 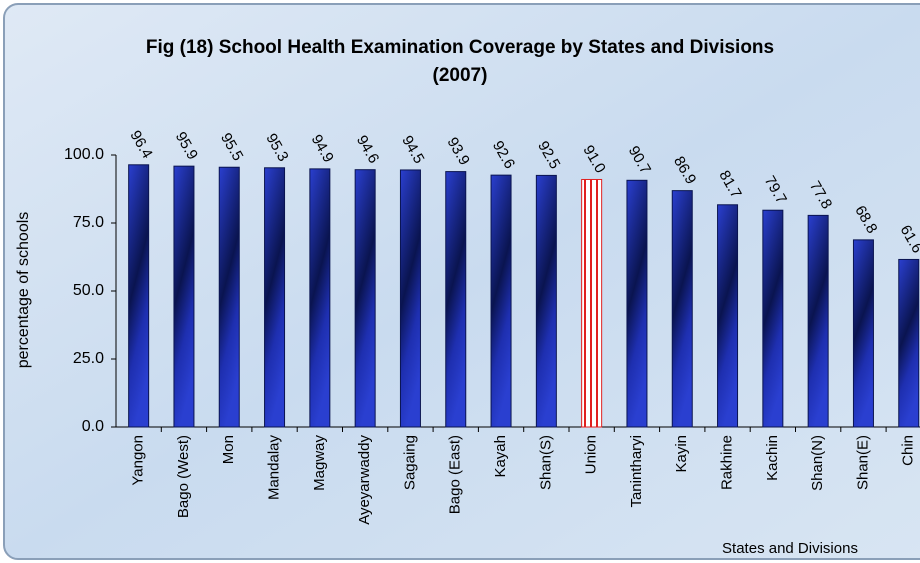 I want to click on y-axis-label: percentage of schools, so click(x=23, y=290).